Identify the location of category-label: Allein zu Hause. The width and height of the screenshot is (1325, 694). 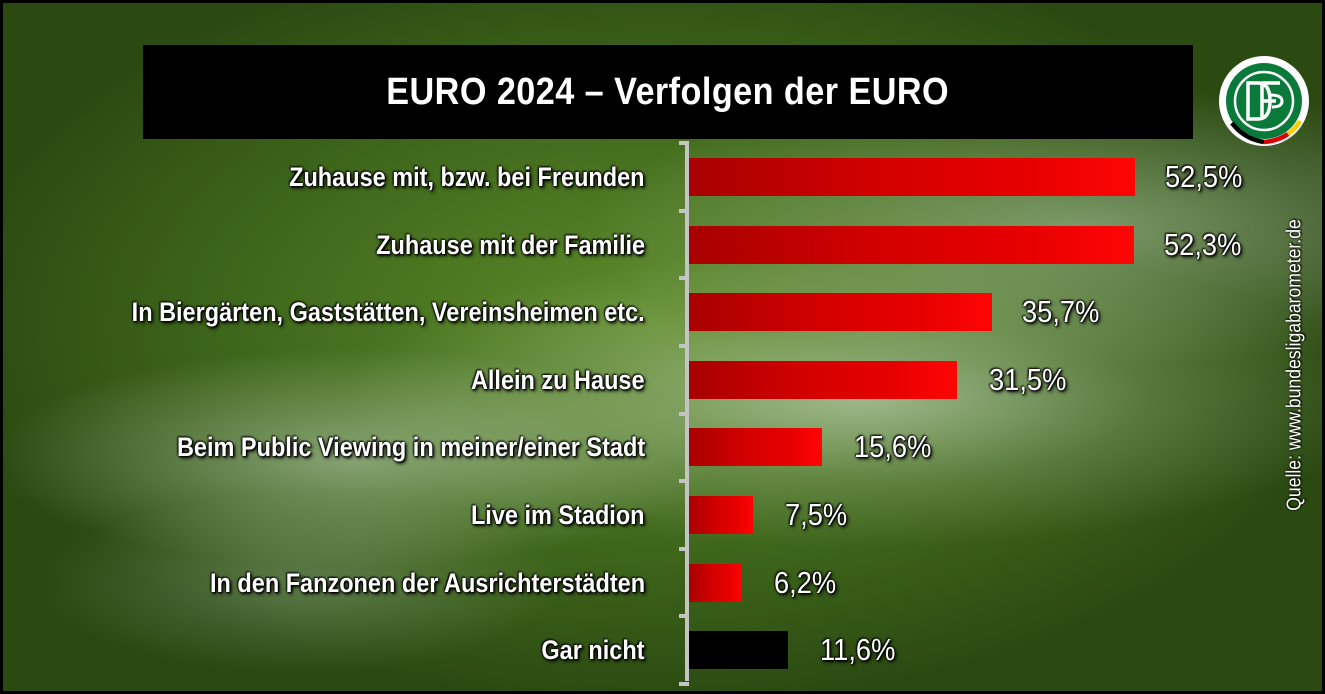
(558, 380).